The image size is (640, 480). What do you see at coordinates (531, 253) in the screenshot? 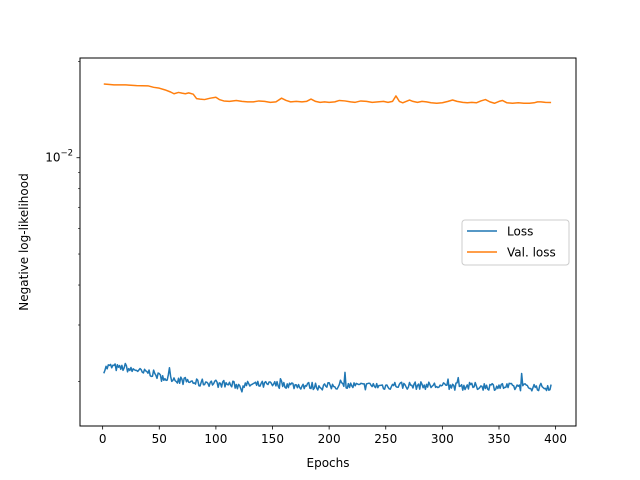
I see `legend-label-val-loss: Val. loss` at bounding box center [531, 253].